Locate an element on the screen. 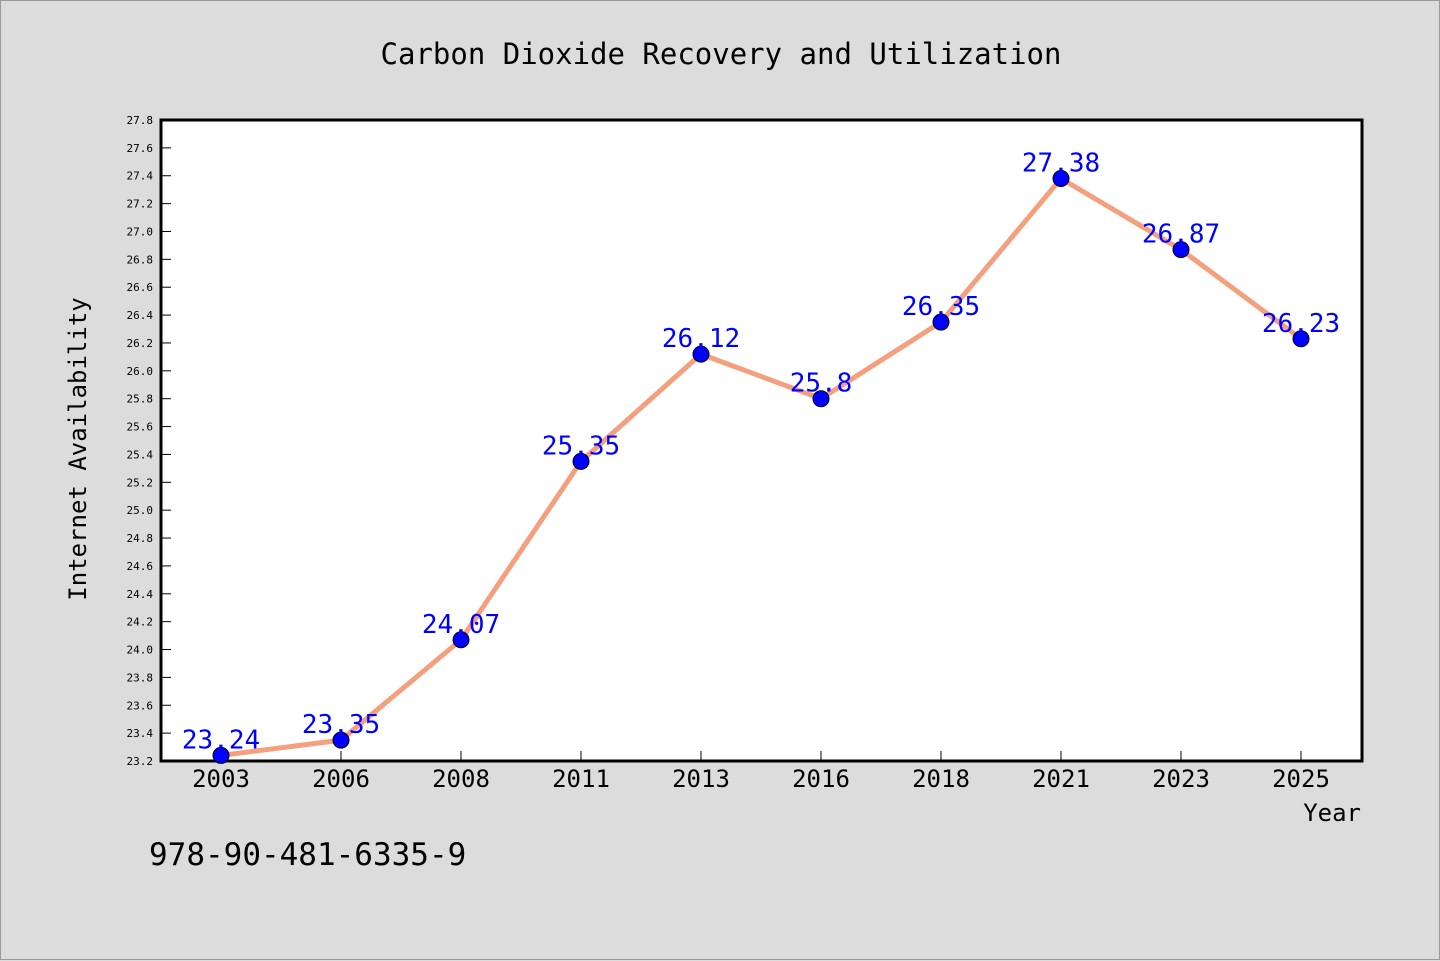 The height and width of the screenshot is (961, 1440). y-tick-label: 25.6 is located at coordinates (140, 427).